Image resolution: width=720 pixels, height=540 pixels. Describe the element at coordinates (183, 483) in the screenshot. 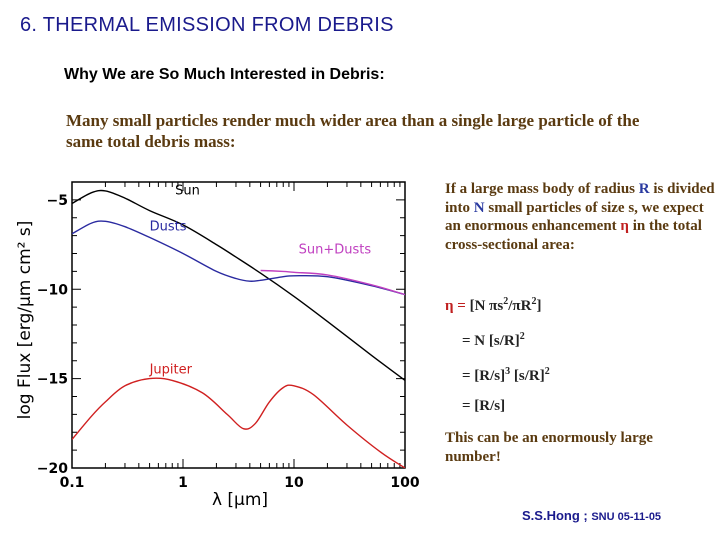

I see `x-tick-label: 1` at that location.